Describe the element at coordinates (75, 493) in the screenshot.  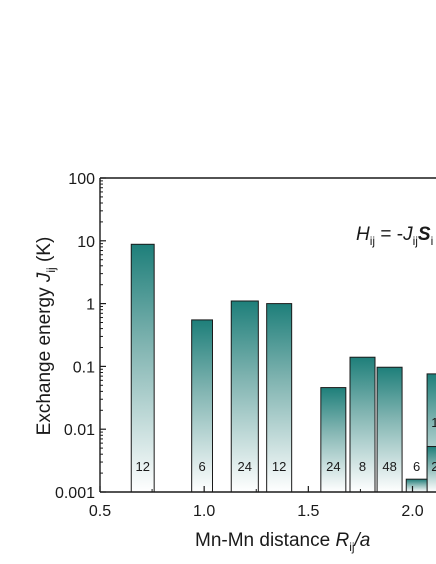
I see `y-tick-label: 0.001` at that location.